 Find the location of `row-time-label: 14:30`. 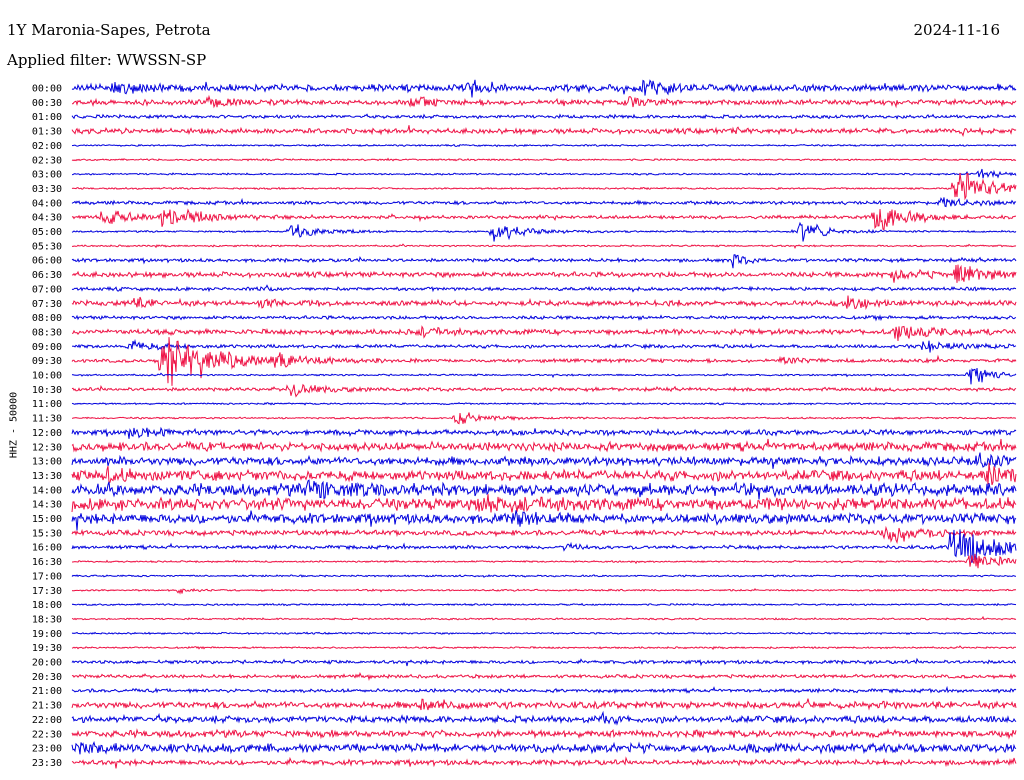

row-time-label: 14:30 is located at coordinates (47, 505).